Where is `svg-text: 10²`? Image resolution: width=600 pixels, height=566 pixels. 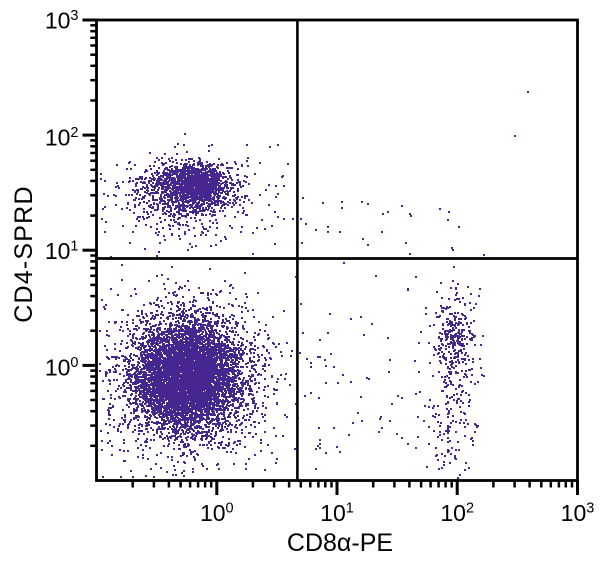 svg-text: 10² is located at coordinates (62, 138).